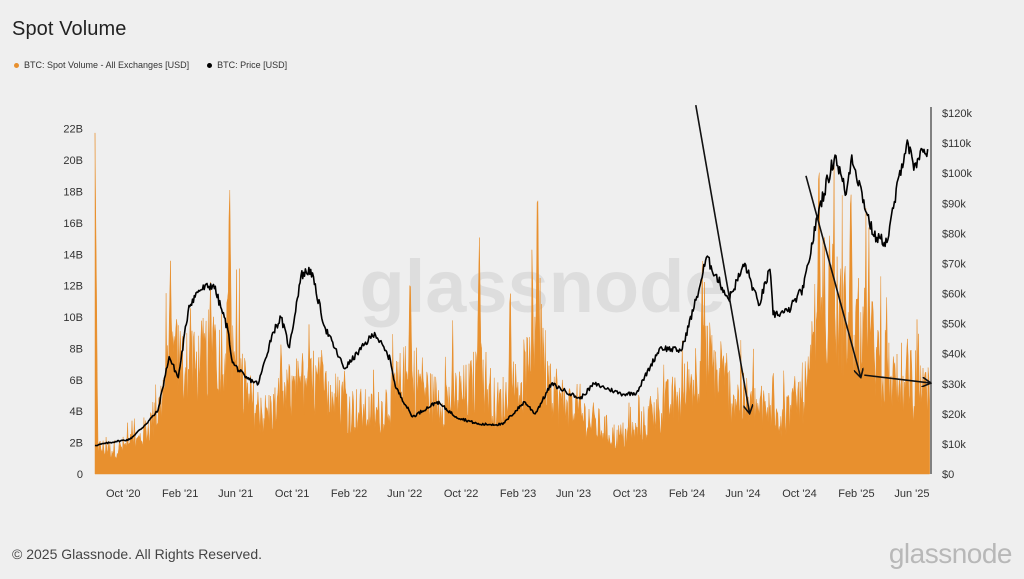  I want to click on y-right-tick-label: $110k, so click(957, 144).